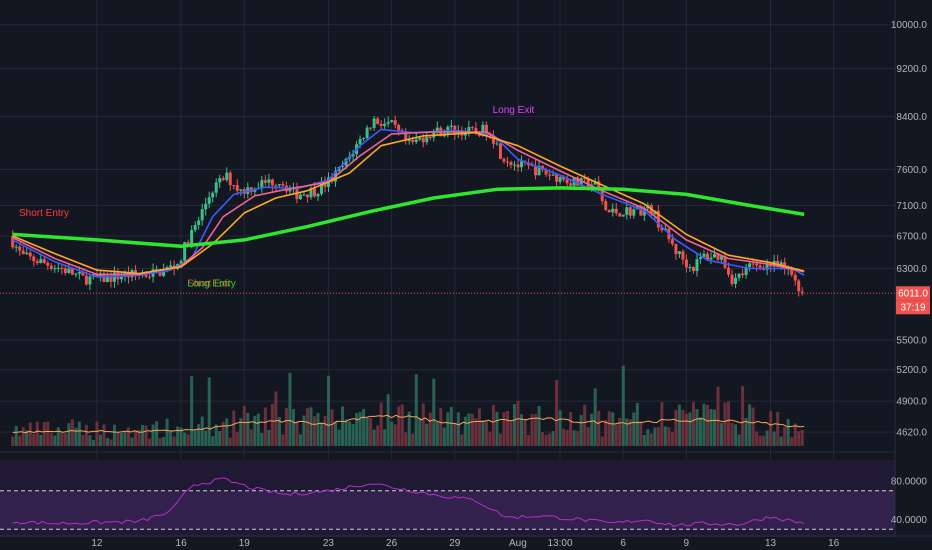 The width and height of the screenshot is (932, 550). I want to click on time-tick-label: 16, so click(182, 543).